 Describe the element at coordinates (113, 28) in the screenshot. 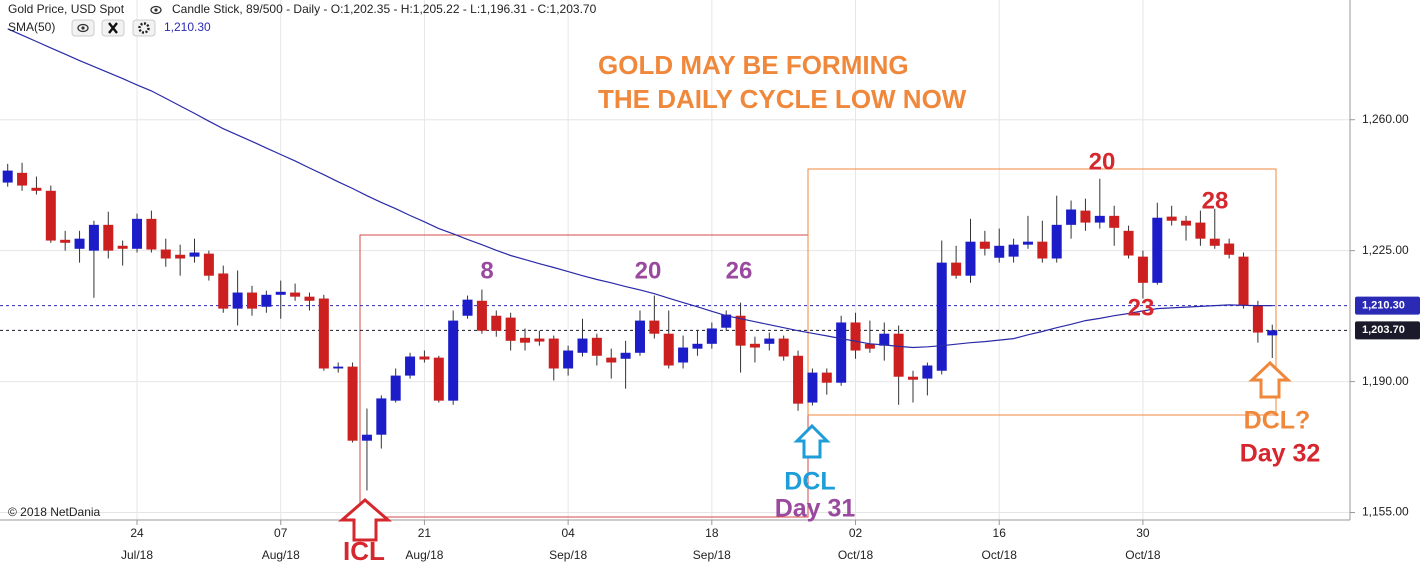

I see `sma-remove-icon` at that location.